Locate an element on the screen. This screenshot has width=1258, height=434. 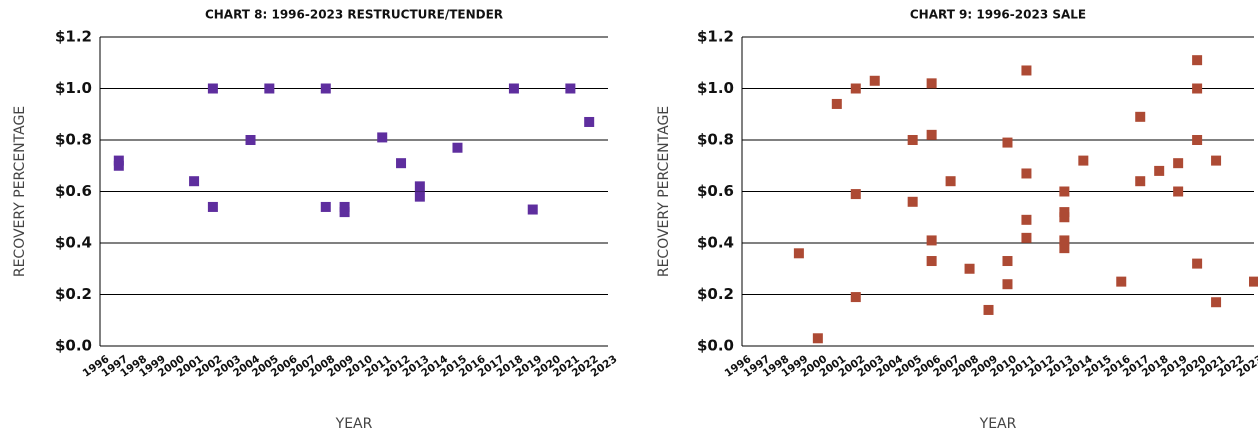
chart-title: CHART 8: 1996-2023 RESTRUCTURE/TENDER is located at coordinates (354, 15).